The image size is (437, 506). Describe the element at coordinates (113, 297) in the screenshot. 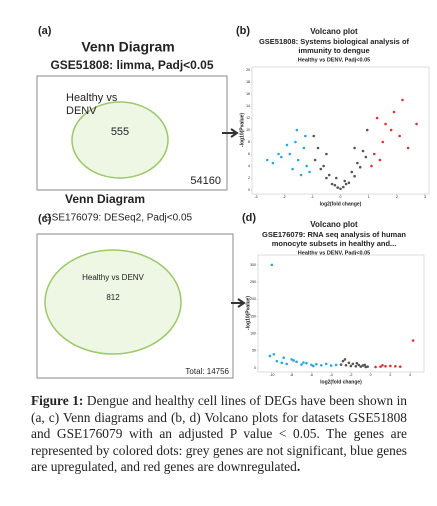

I see `venn-count: 812` at that location.